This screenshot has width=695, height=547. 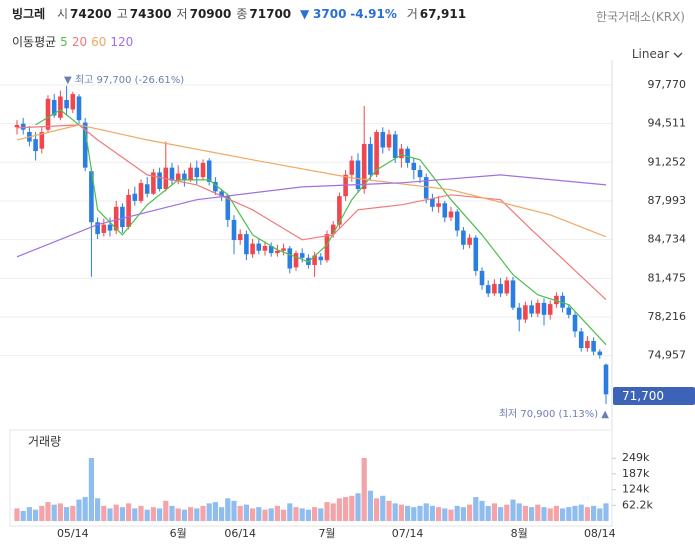 I want to click on quote-value: 70900, so click(x=210, y=14).